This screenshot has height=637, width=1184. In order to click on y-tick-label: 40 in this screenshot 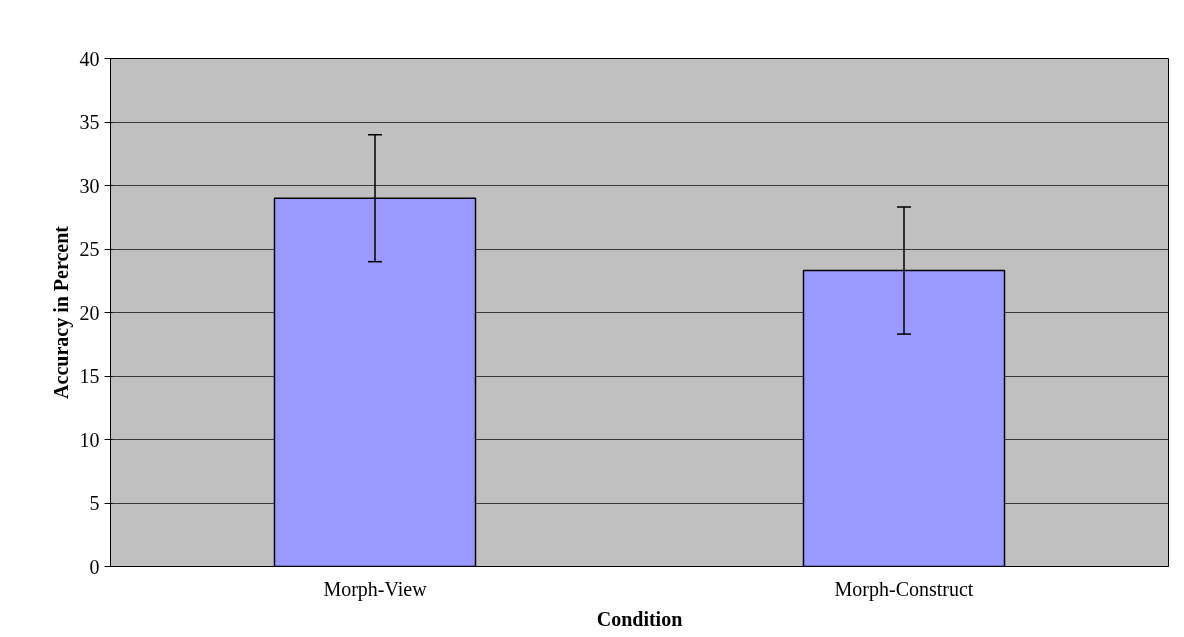, I will do `click(89, 58)`.